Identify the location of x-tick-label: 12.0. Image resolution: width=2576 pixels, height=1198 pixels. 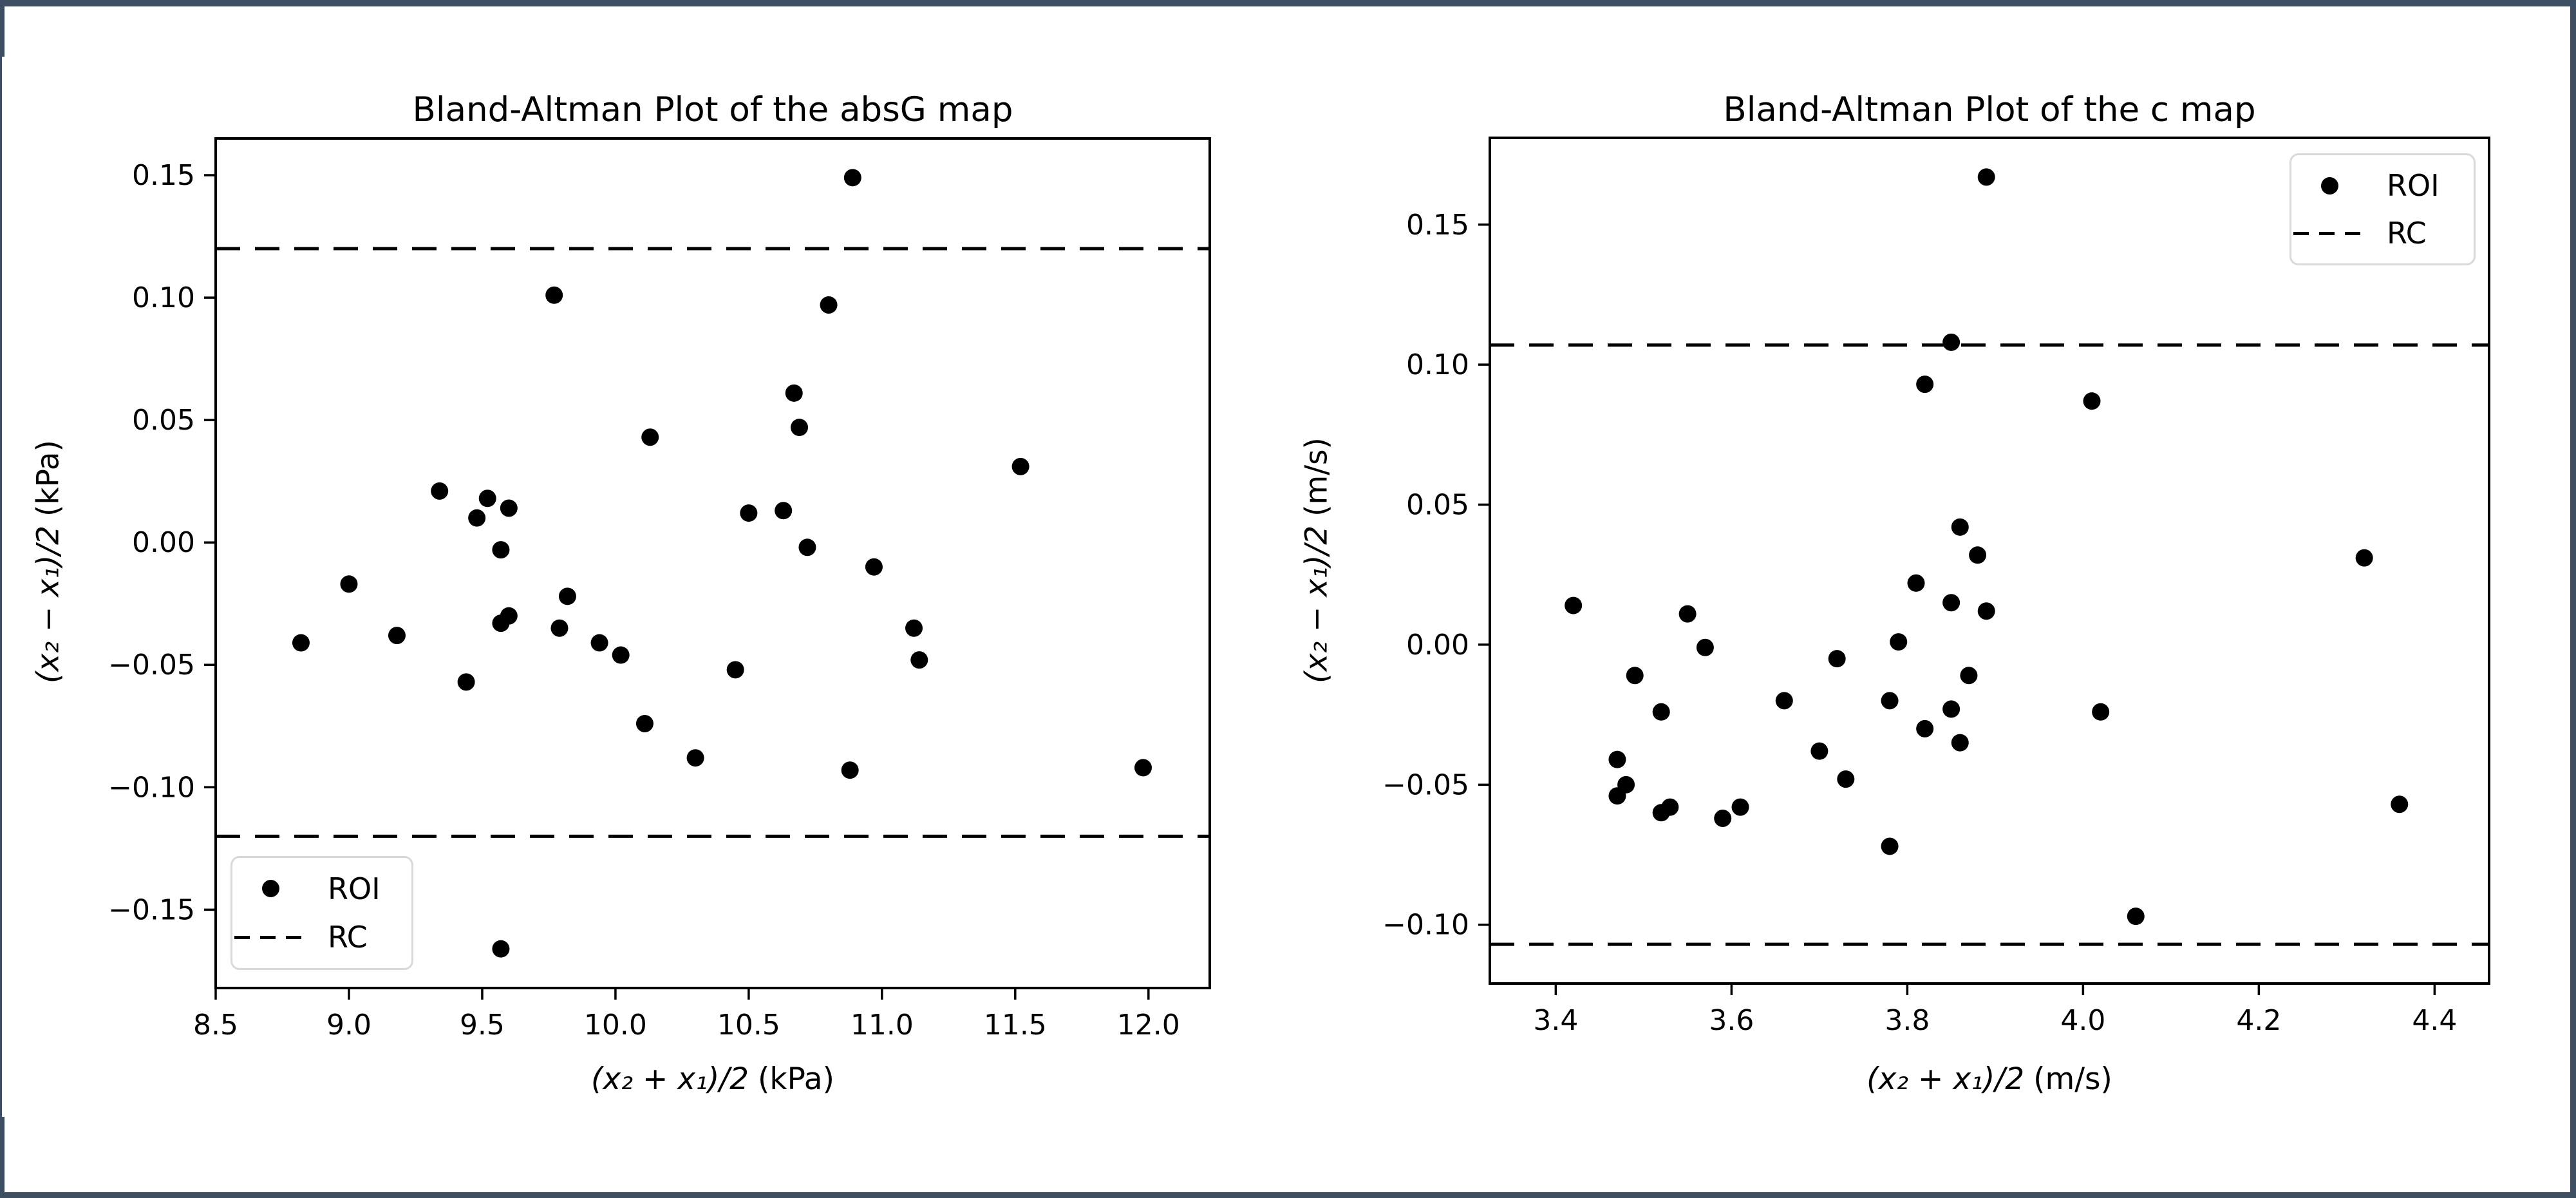
(1148, 1025).